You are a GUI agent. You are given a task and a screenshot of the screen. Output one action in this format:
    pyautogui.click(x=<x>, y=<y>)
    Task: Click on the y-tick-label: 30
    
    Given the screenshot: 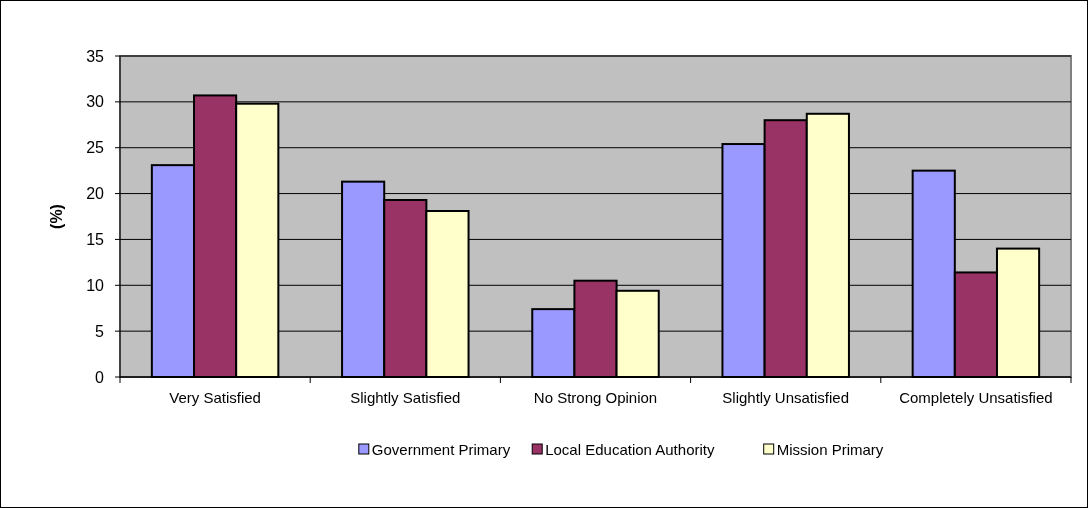 What is the action you would take?
    pyautogui.click(x=95, y=102)
    